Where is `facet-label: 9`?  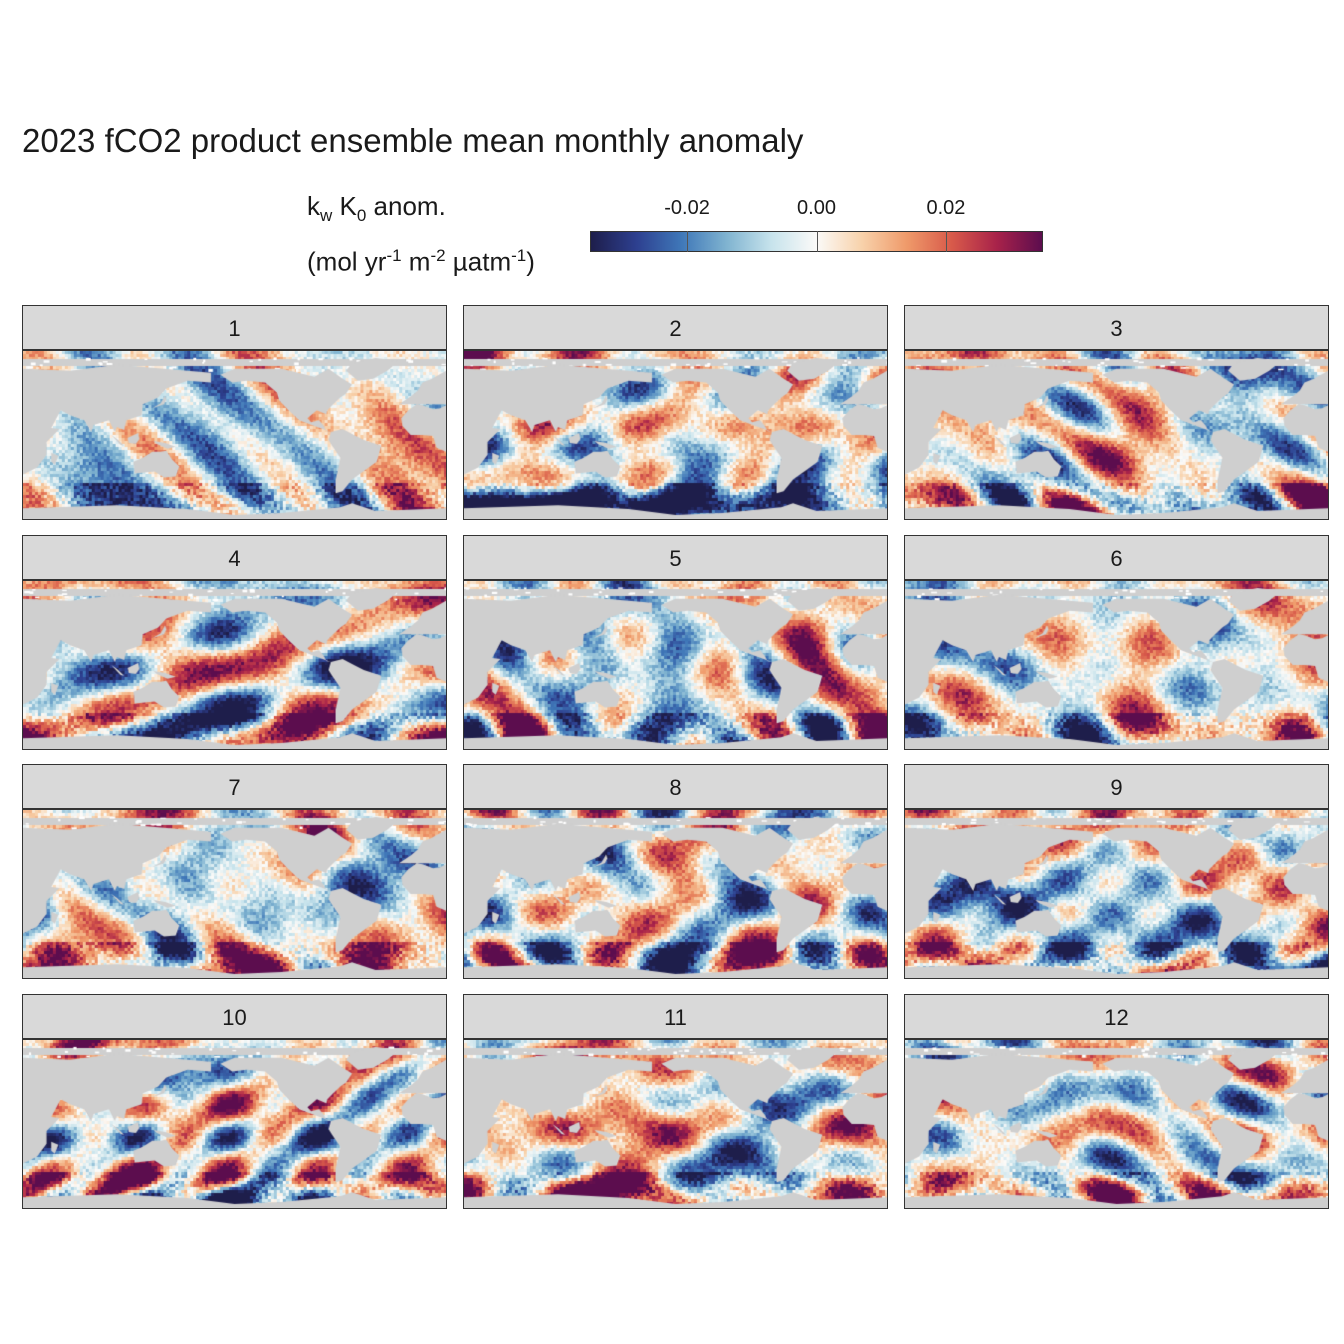 facet-label: 9 is located at coordinates (1116, 787).